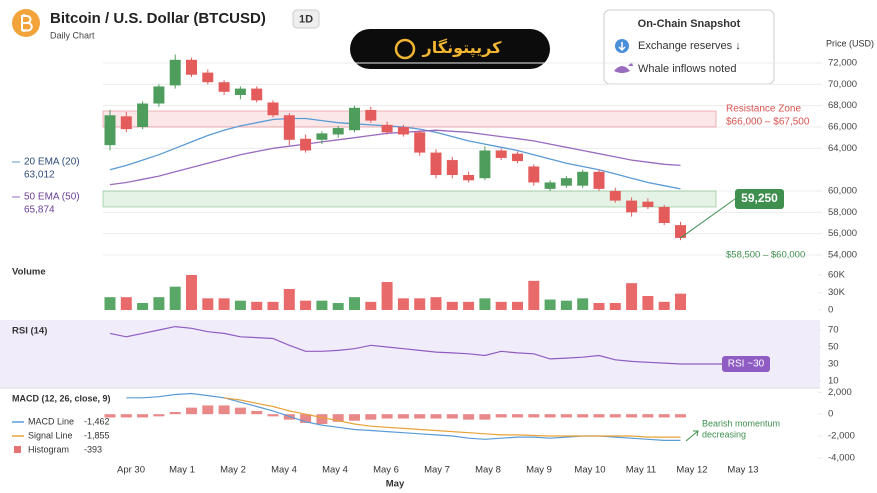  I want to click on histogram-legend-swatch, so click(17, 449).